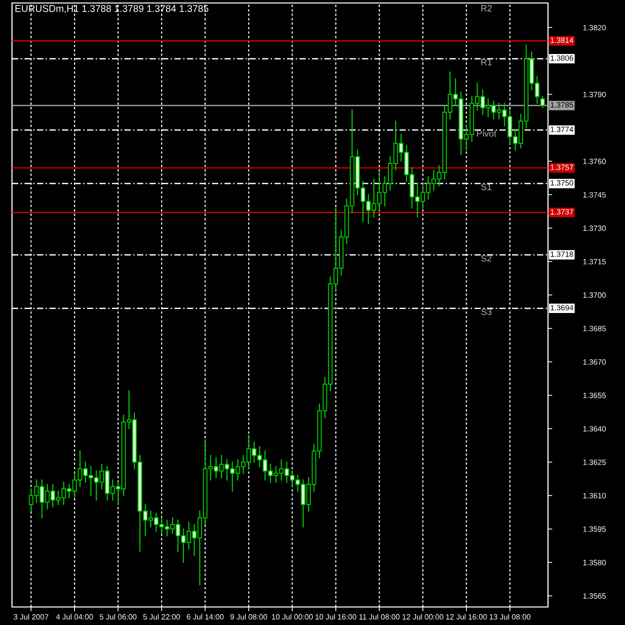  I want to click on annotation: S3, so click(486, 311).